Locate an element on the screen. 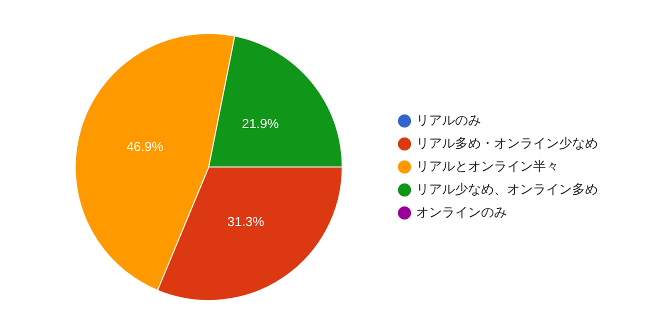 Image resolution: width=657 pixels, height=335 pixels. data-label: 31.3% is located at coordinates (246, 222).